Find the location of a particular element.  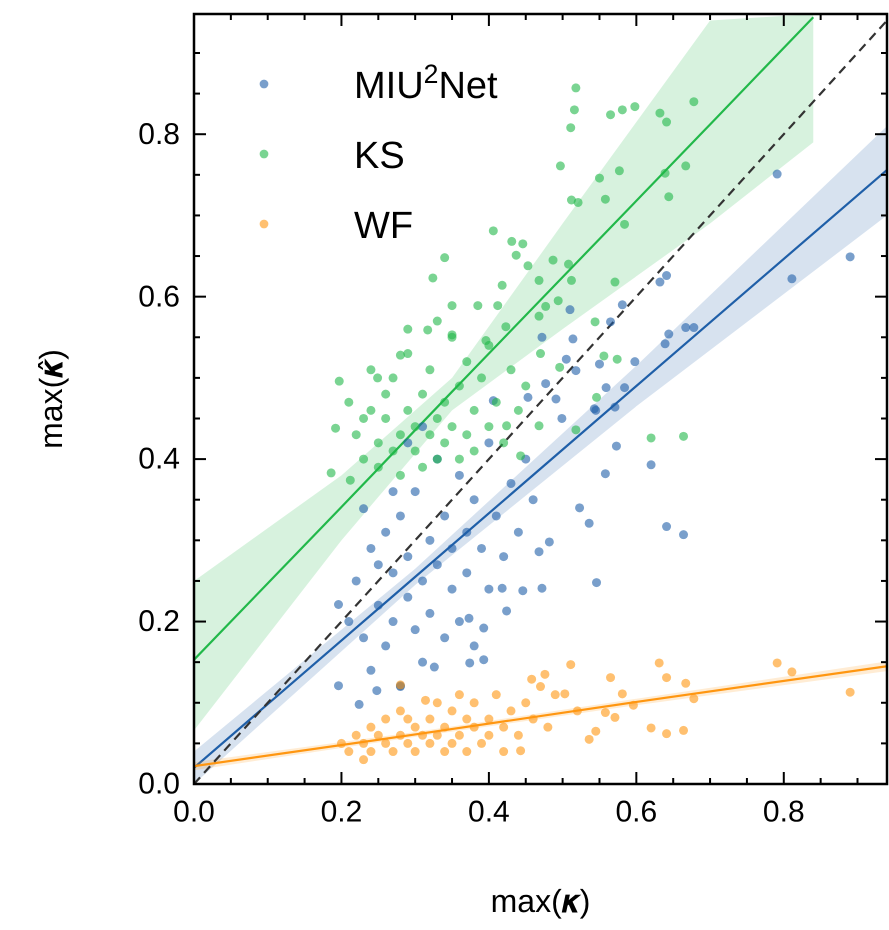

y-axis-title: max(𝜿̂) is located at coordinates (51, 399).